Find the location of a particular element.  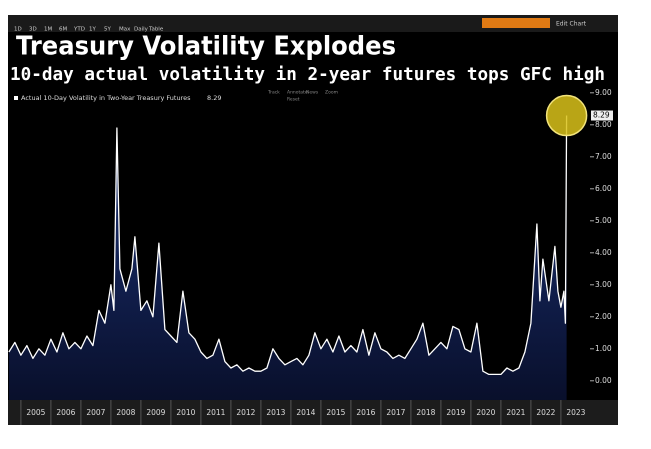

toolbar-button: Max is located at coordinates (125, 30).